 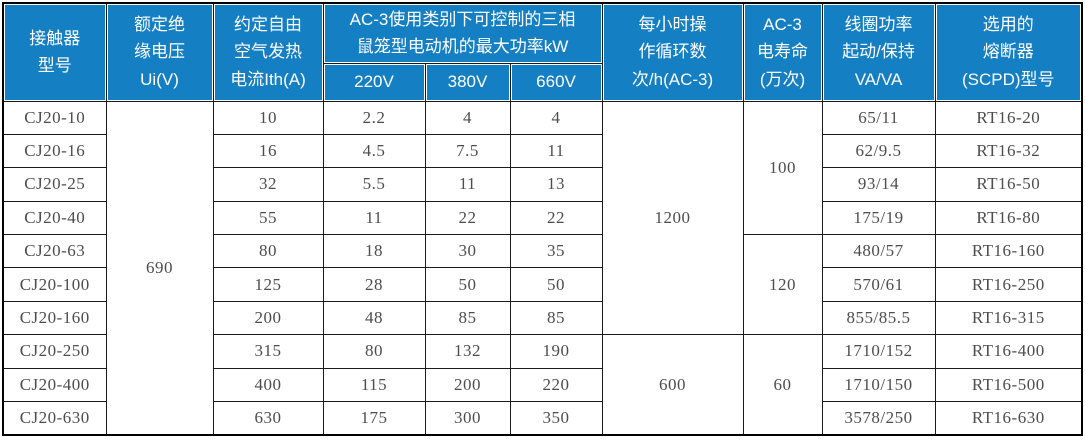 I want to click on cell-life-merged: 100, so click(x=782, y=168).